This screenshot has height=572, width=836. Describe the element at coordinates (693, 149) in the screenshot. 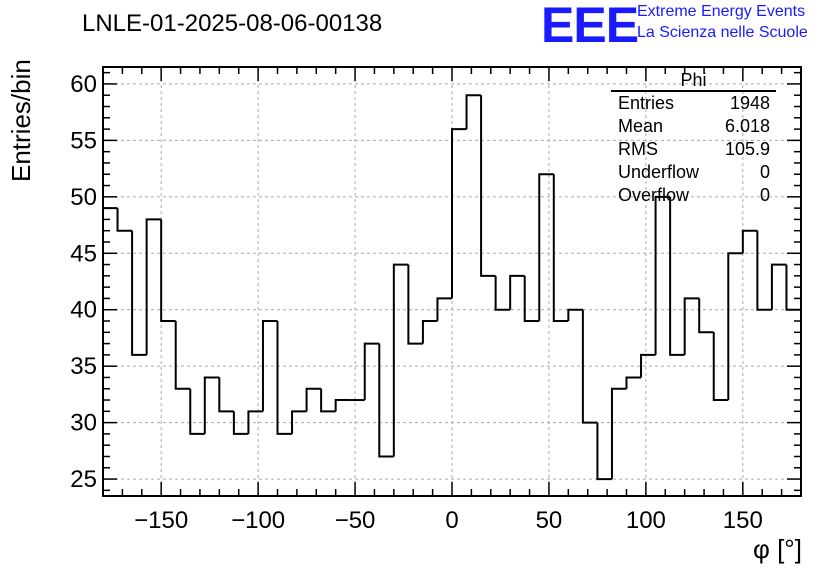

I see `stats-row-rms: RMS 105.9` at that location.